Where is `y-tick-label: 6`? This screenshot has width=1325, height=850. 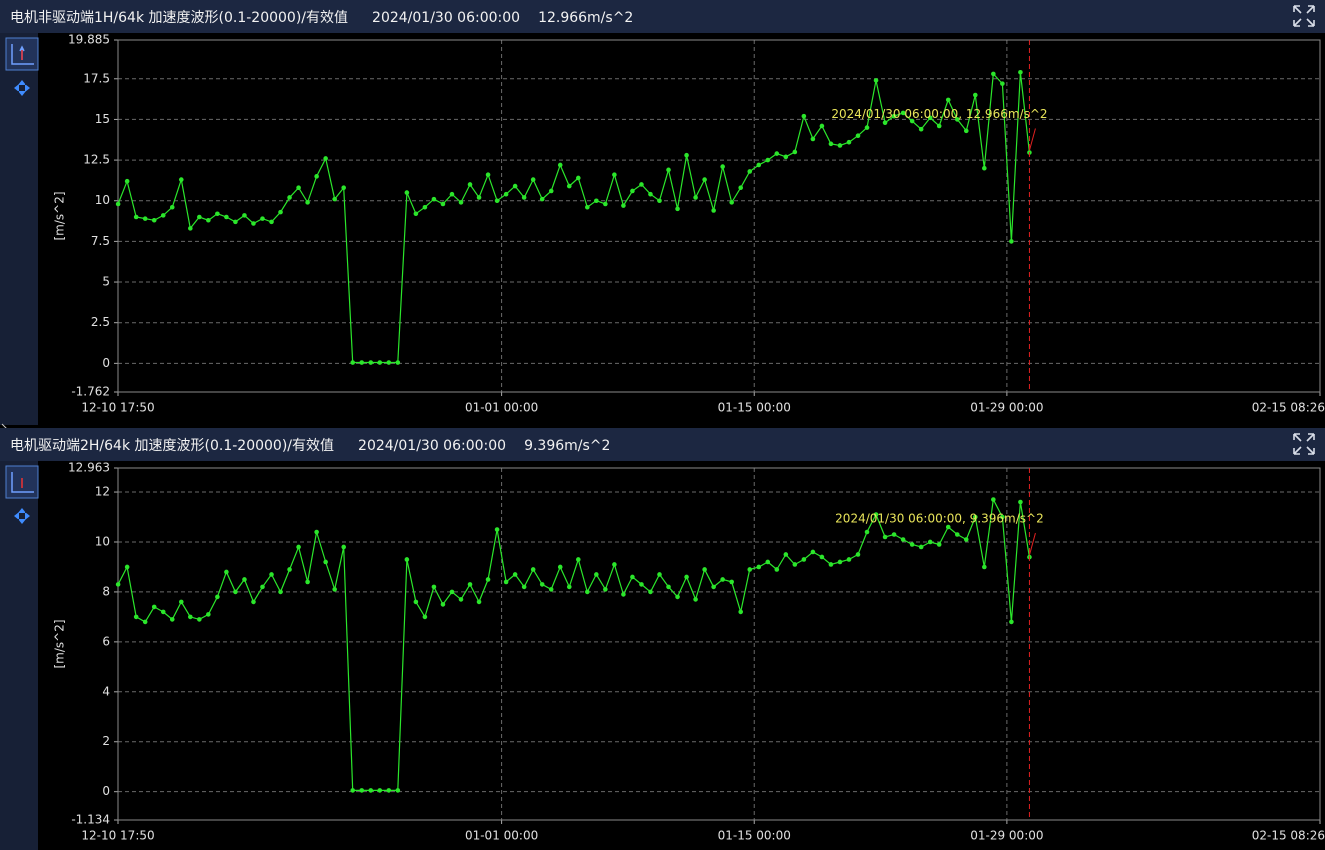 y-tick-label: 6 is located at coordinates (106, 641).